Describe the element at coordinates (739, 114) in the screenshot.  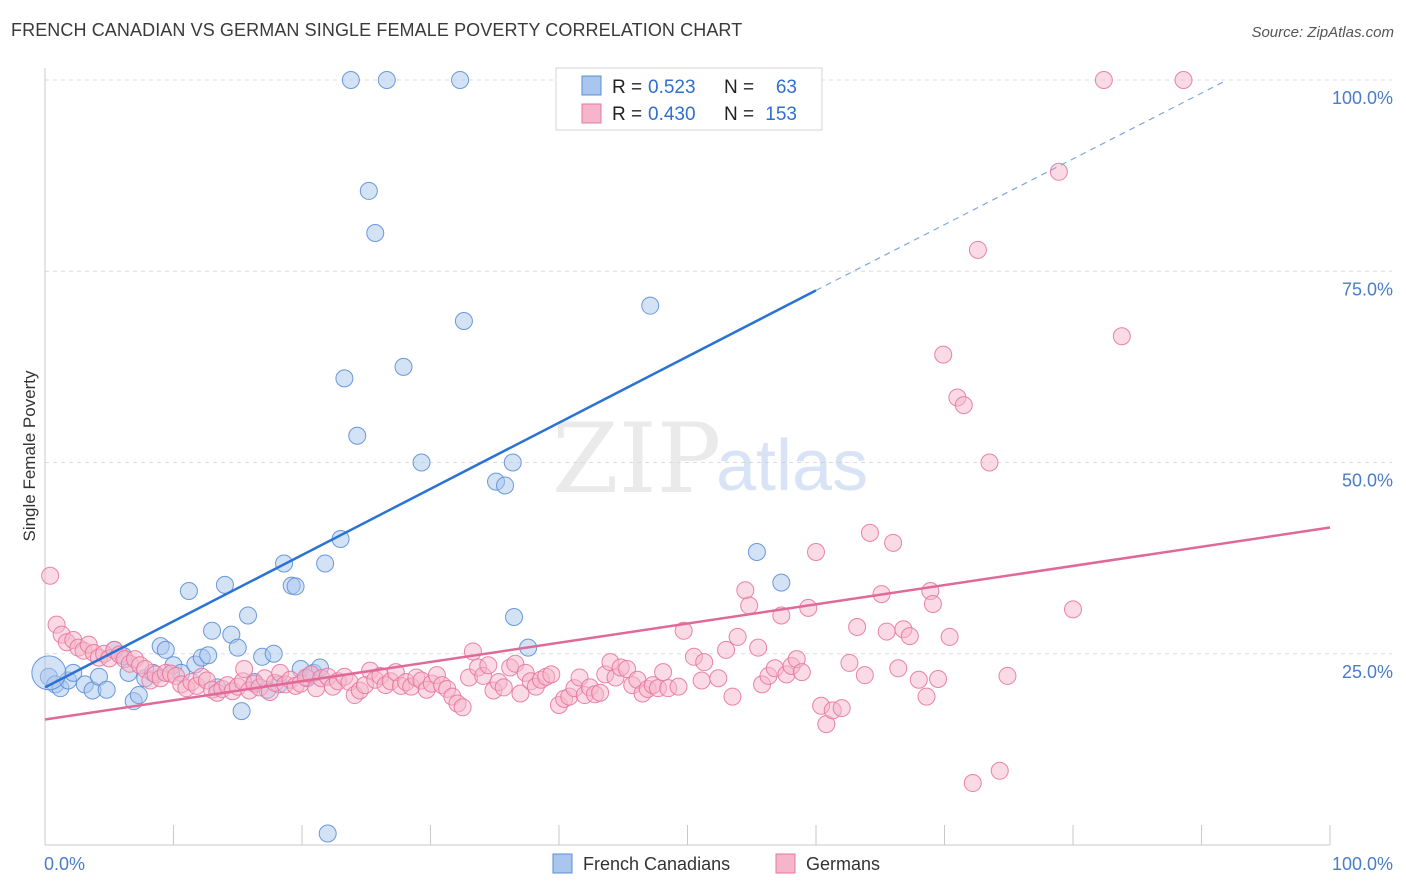
I see `stats-n-label-1: N =` at that location.